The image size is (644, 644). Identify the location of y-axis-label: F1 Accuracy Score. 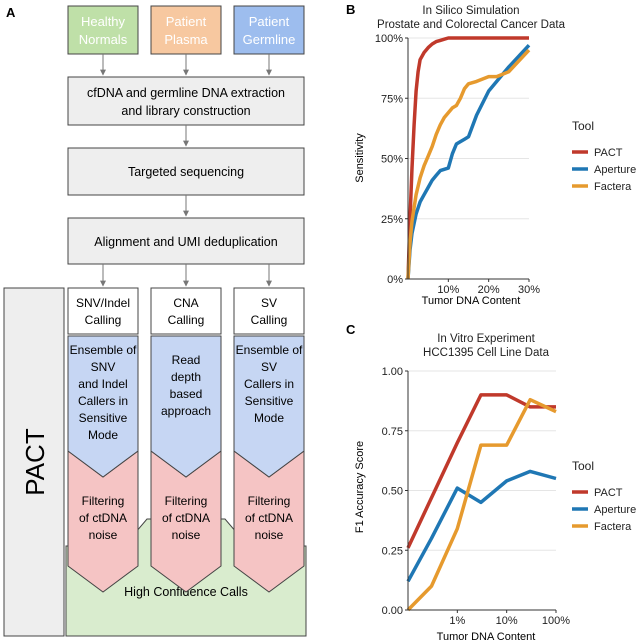
(360, 487).